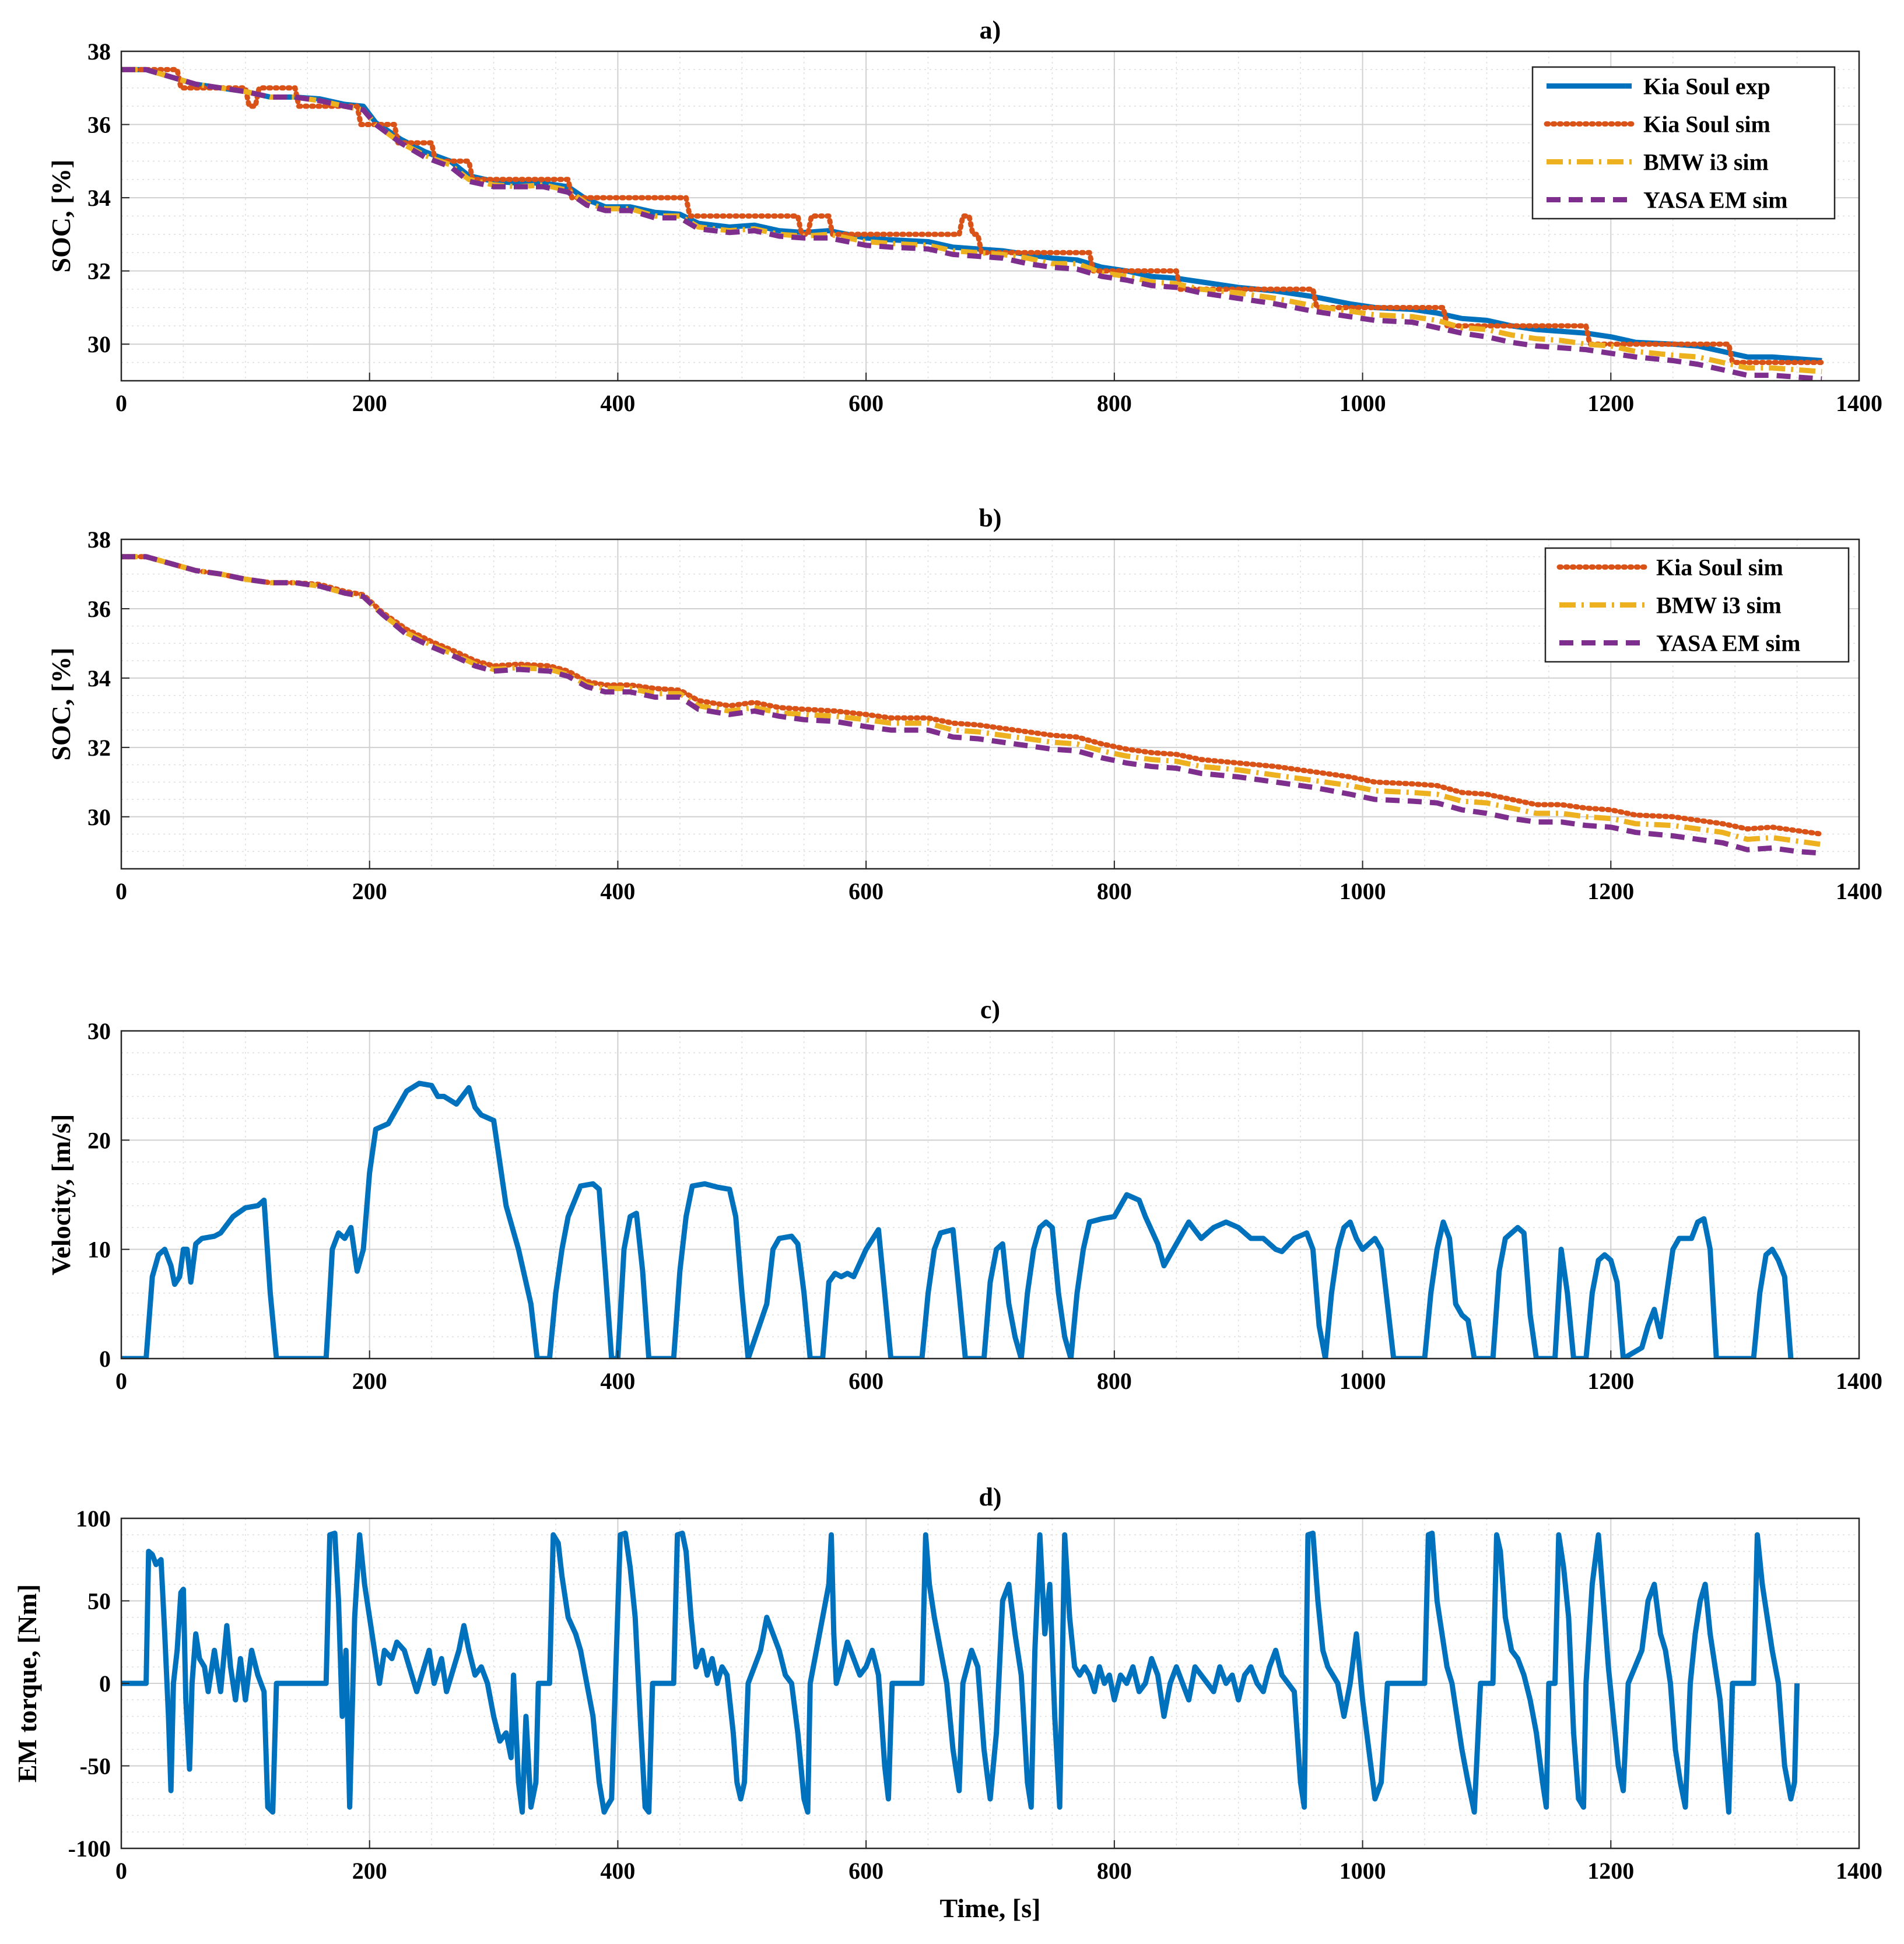 This screenshot has height=1944, width=1904. I want to click on y-axis-label: EM torque, [Nm], so click(27, 1683).